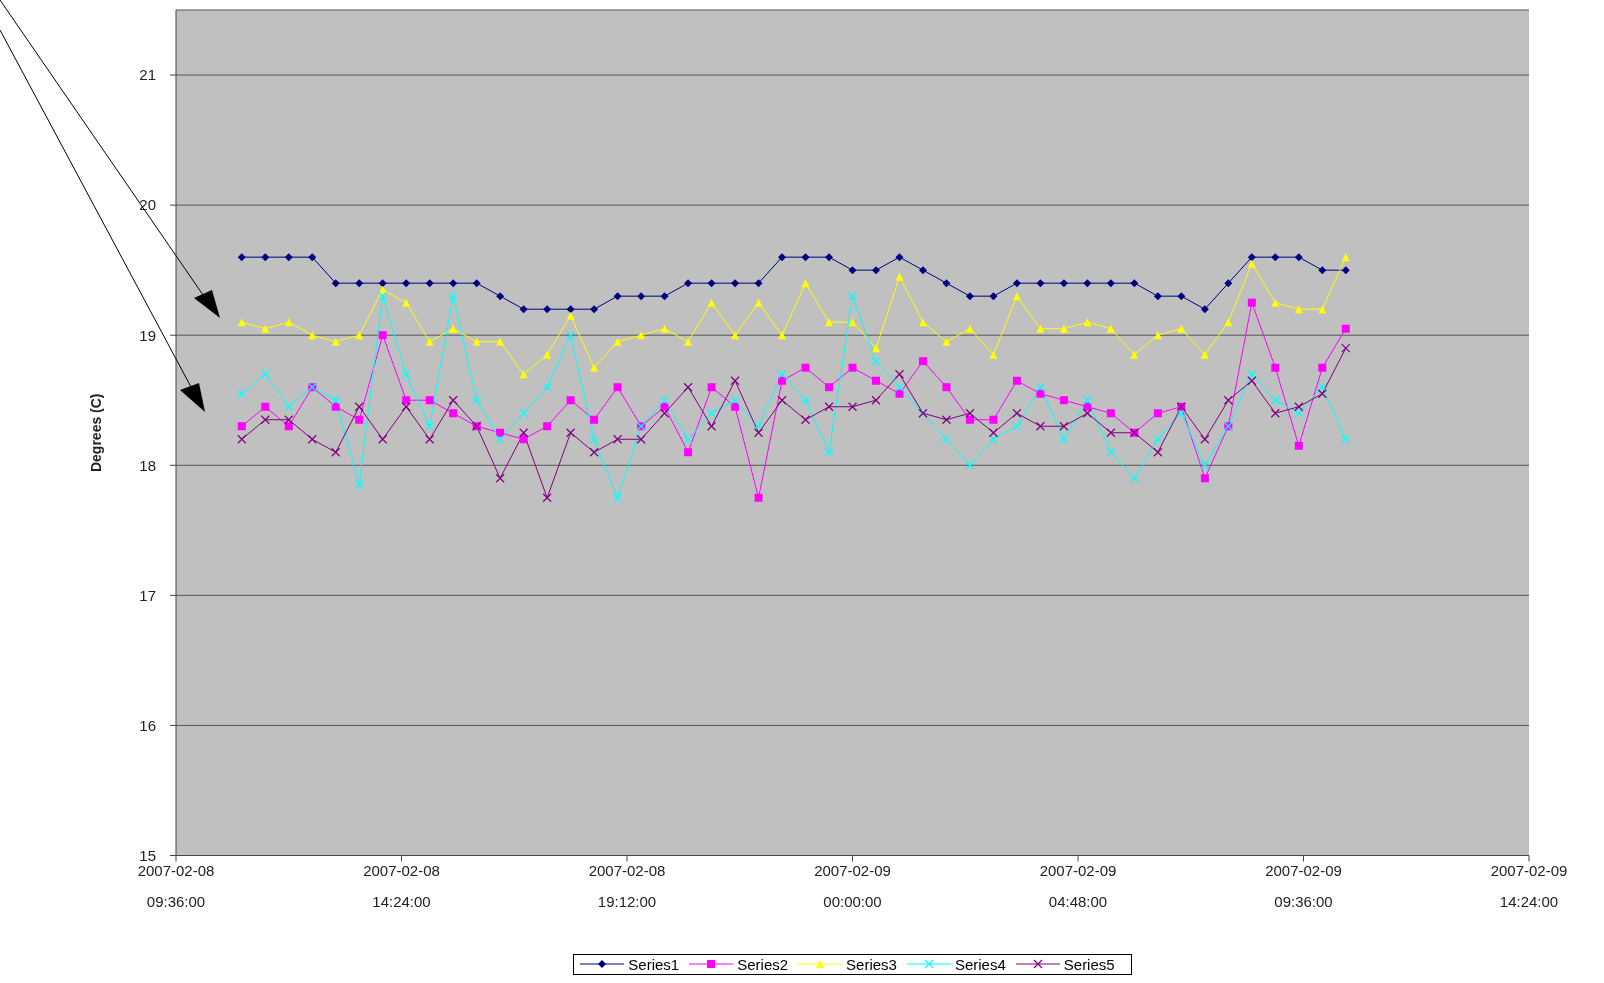  Describe the element at coordinates (147, 465) in the screenshot. I see `y-tick-label: 18` at that location.